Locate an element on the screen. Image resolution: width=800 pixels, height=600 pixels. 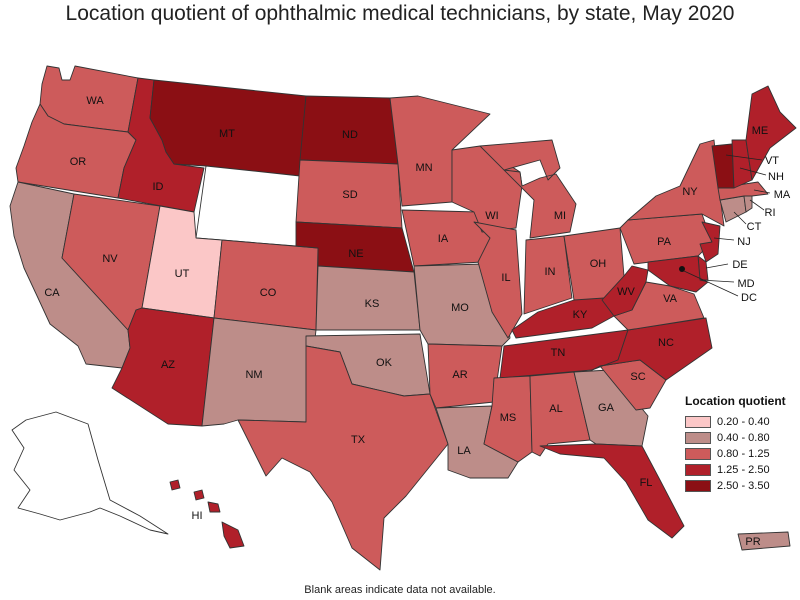
label-mo: MO is located at coordinates (460, 308).